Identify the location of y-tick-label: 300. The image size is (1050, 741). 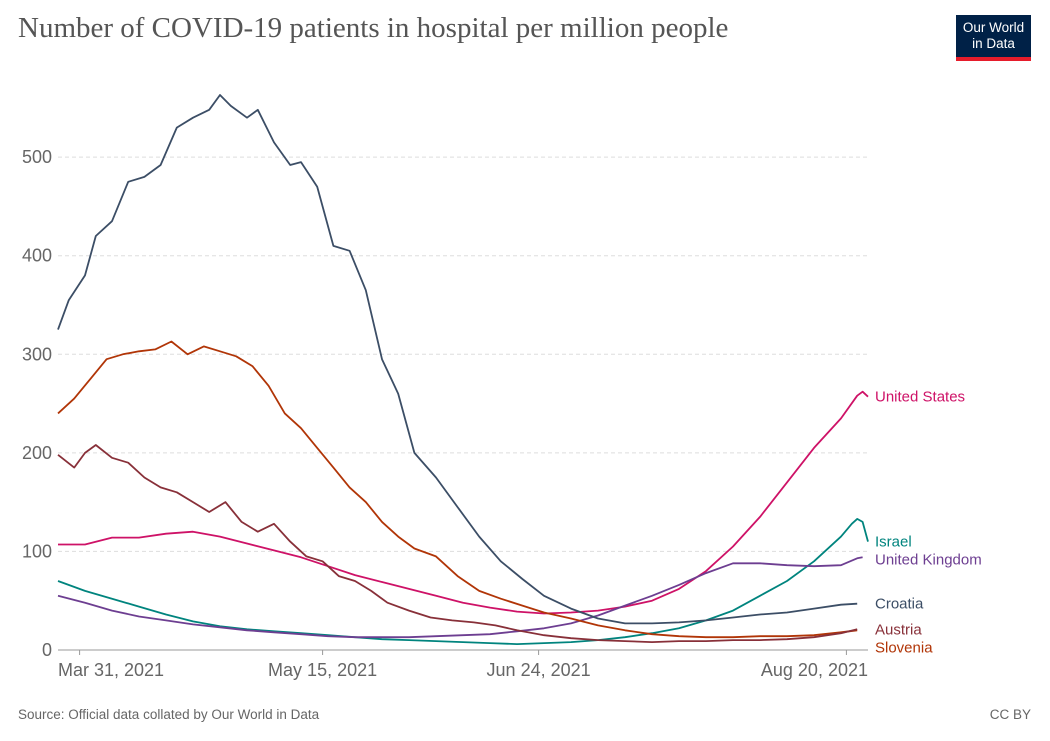
(37, 354).